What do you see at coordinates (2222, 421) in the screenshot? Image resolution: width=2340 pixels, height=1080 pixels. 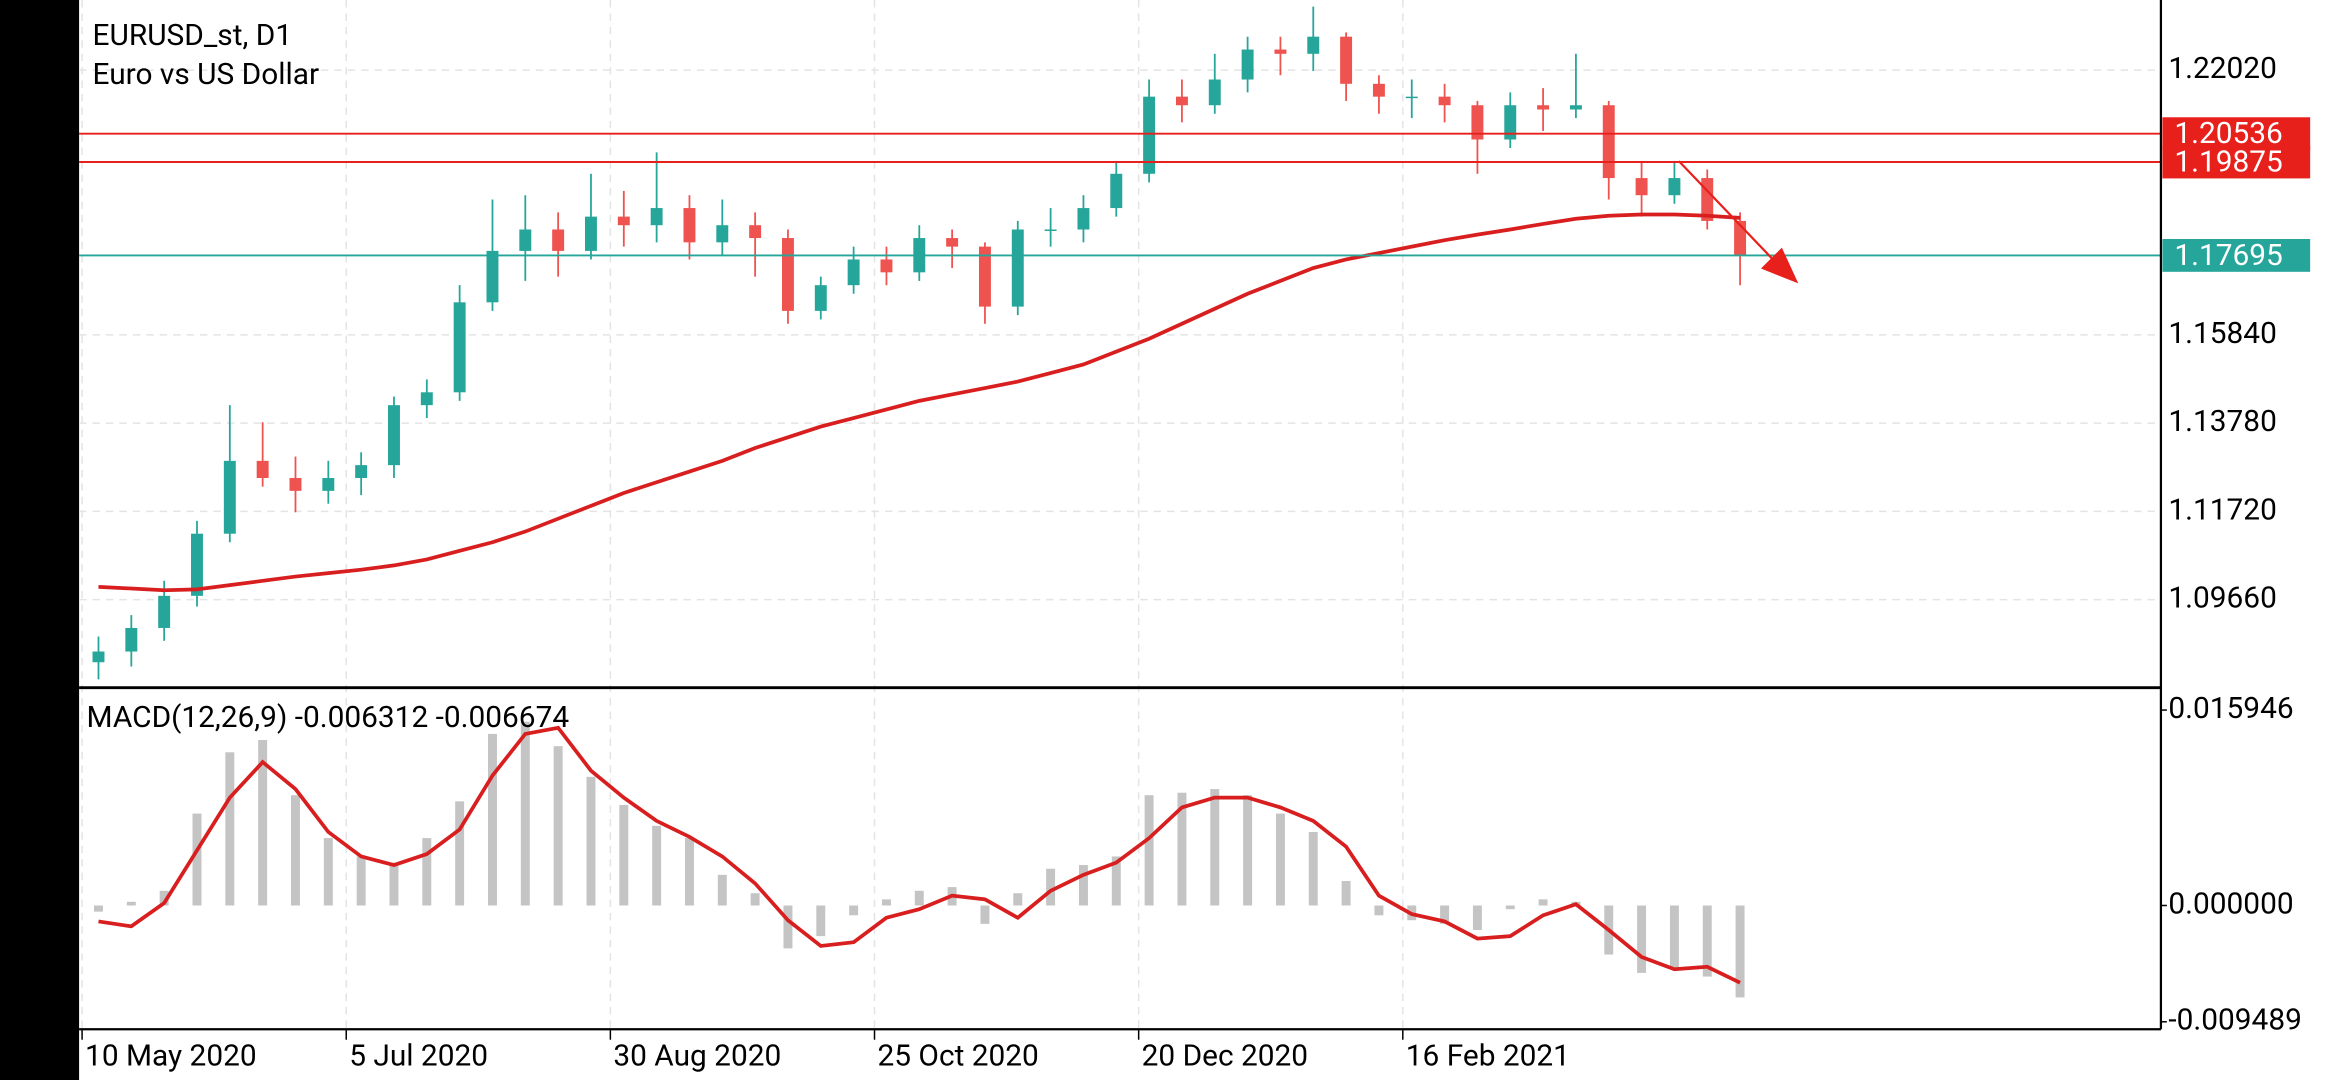 I see `price-tick-label: 1.13780` at bounding box center [2222, 421].